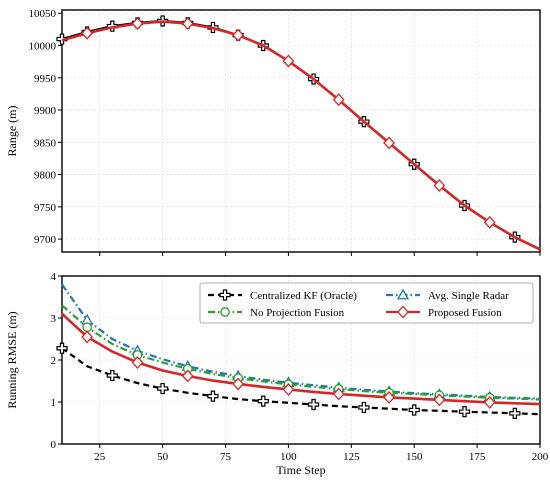 The height and width of the screenshot is (486, 550). Describe the element at coordinates (468, 296) in the screenshot. I see `legend-label-avg-single-radar: Avg. Single Radar` at that location.